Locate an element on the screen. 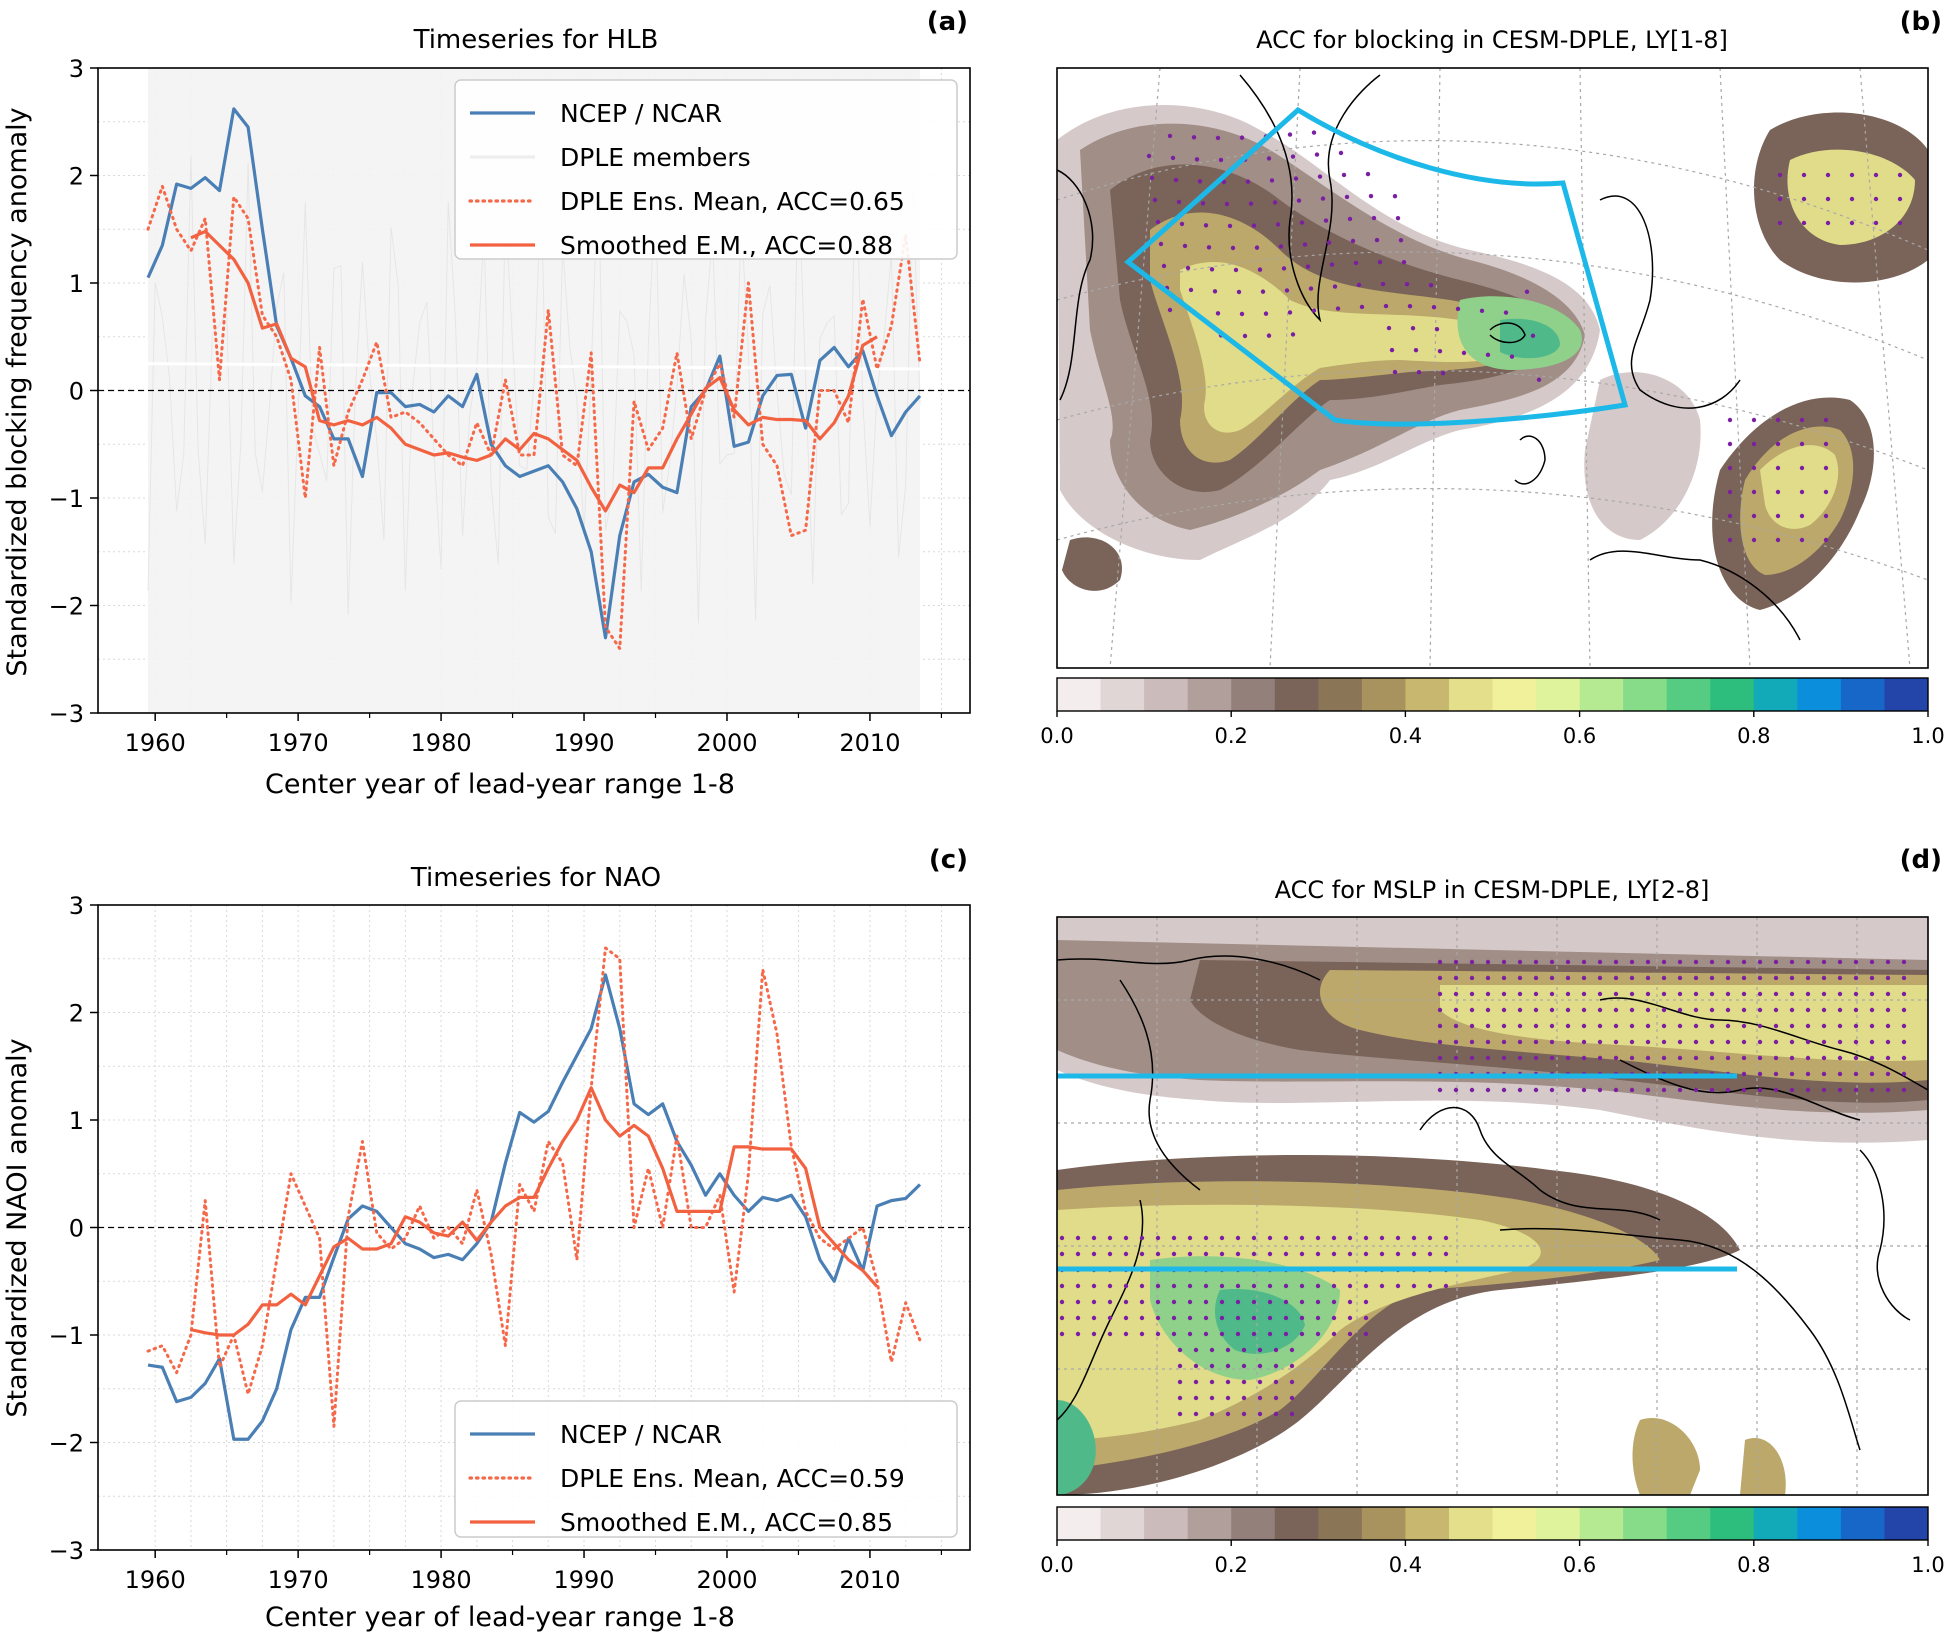 This screenshot has width=1945, height=1636. panel-b-colorbar: 0.0 0.2 0.4 0.6 0.8 1.0 is located at coordinates (1492, 712).